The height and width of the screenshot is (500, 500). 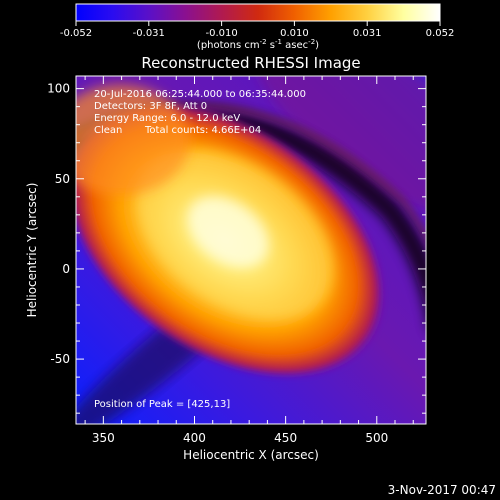 I want to click on annotation-clean: Clean, so click(x=108, y=130).